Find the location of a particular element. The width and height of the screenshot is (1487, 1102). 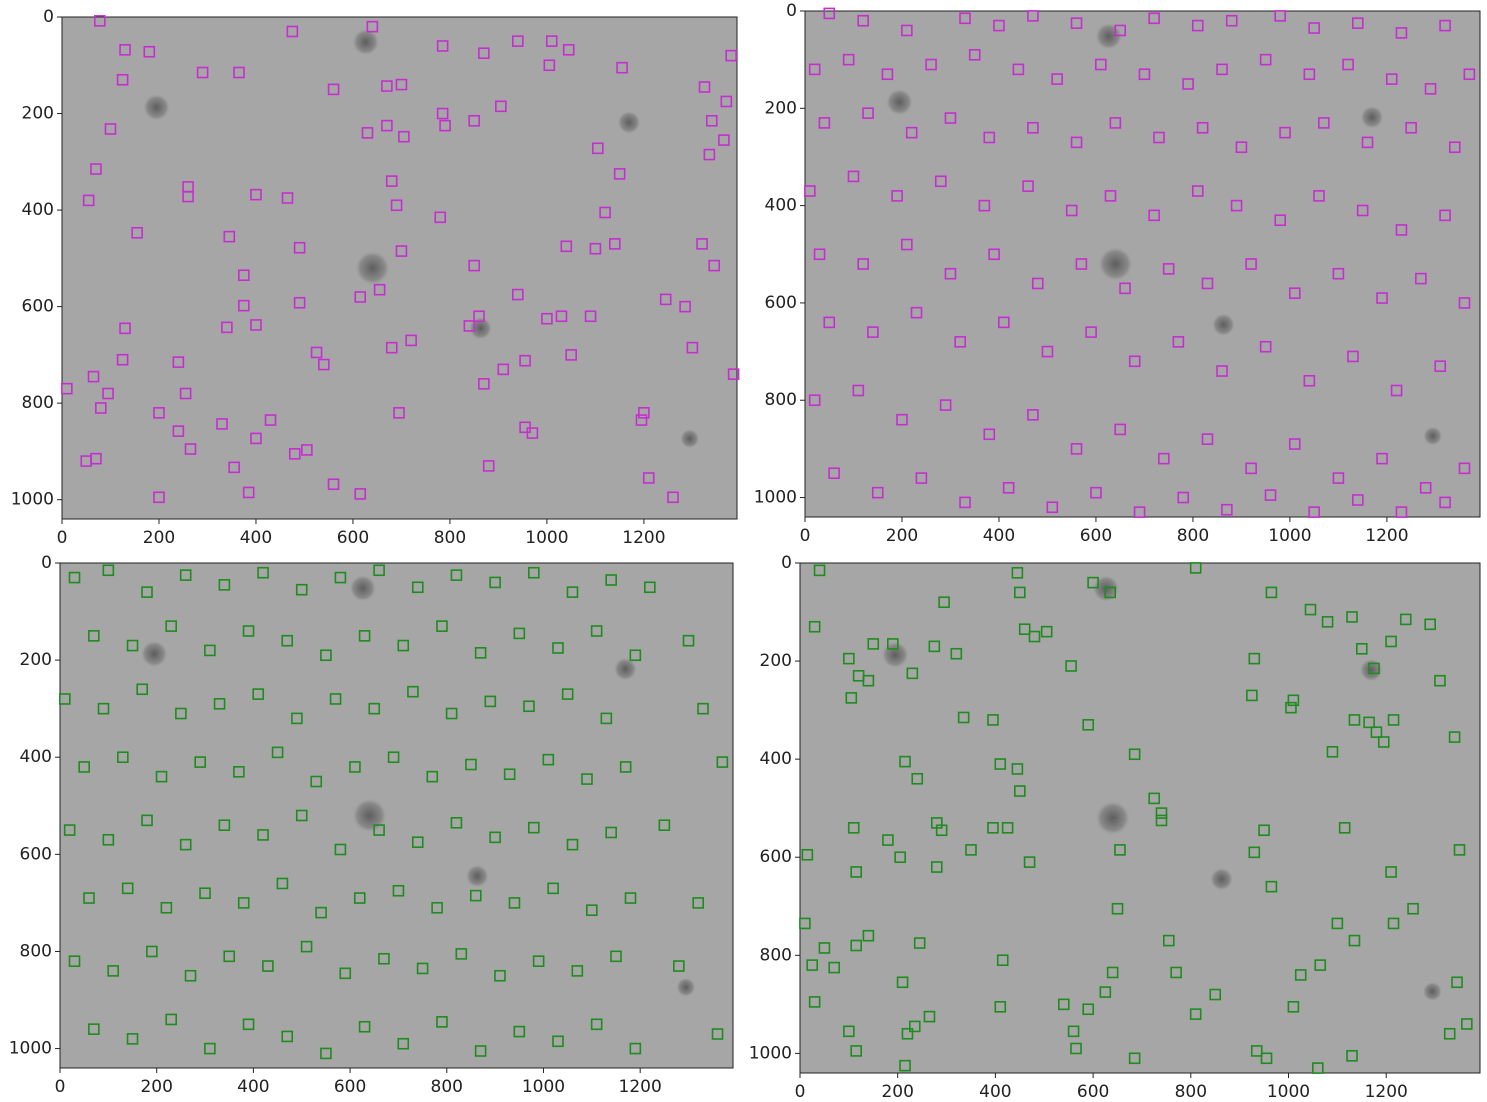

y-tick-label: 600 is located at coordinates (38, 307).